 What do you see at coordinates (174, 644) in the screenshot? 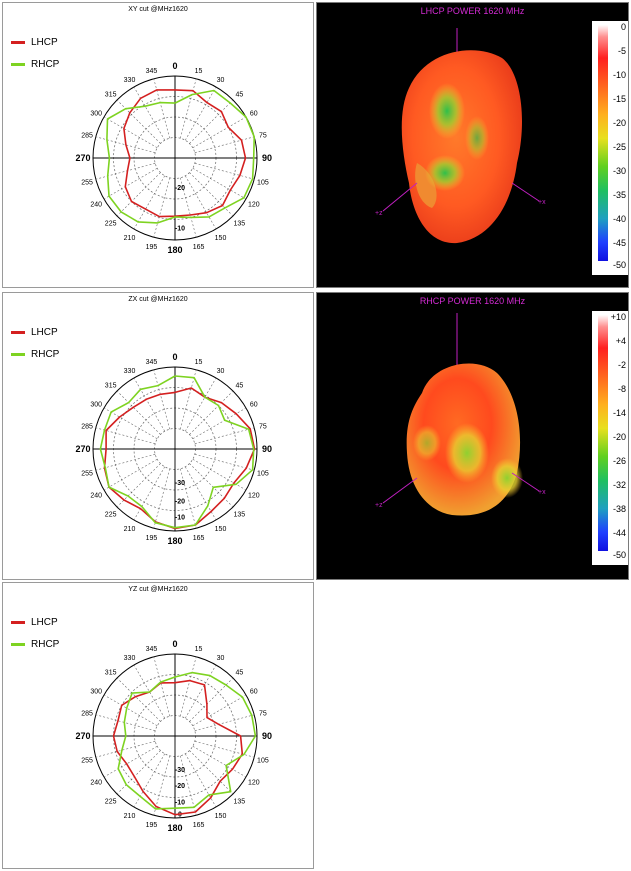
I see `angle-label: 0` at bounding box center [174, 644].